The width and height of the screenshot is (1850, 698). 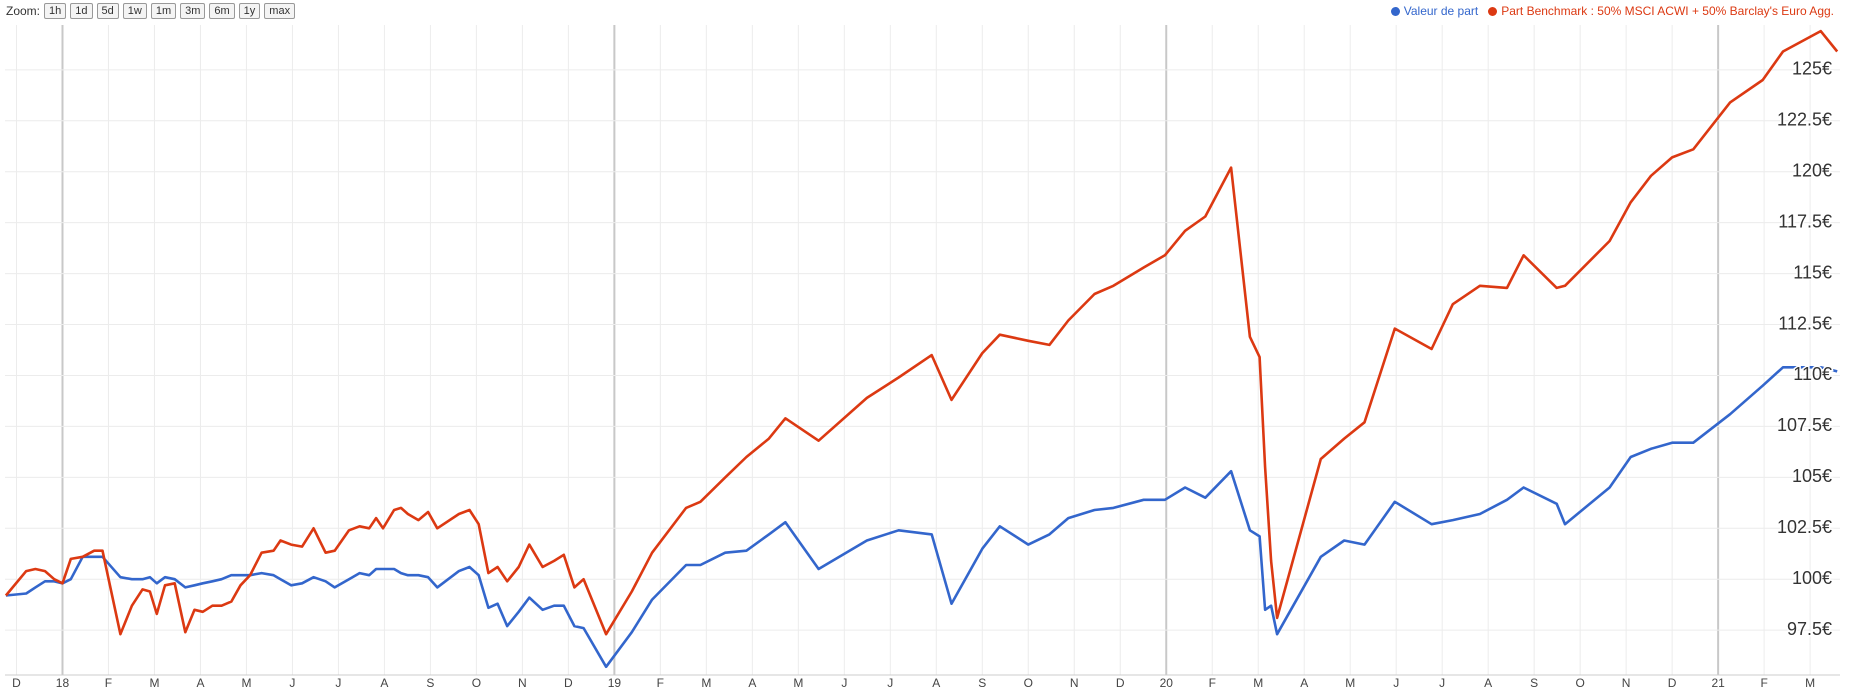 I want to click on zoom-button: 5d, so click(x=107, y=11).